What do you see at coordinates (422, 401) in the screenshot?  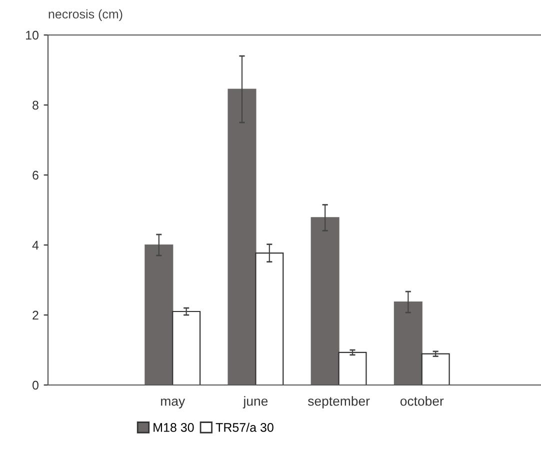 I see `x-tick-label: october` at bounding box center [422, 401].